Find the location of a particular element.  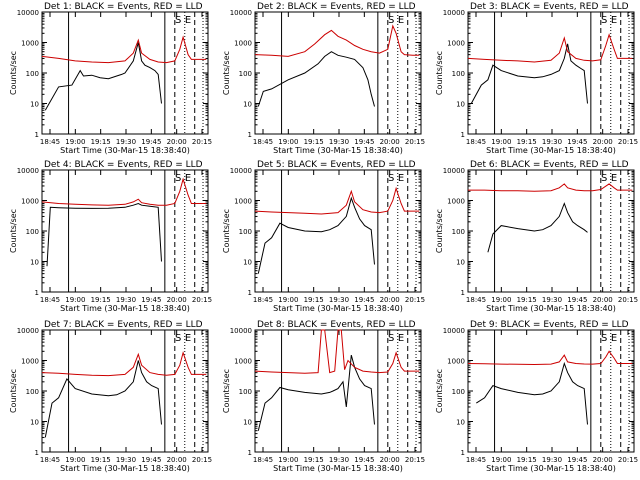

panel-title: Det 3: BLACK = Events, RED = LLD is located at coordinates (549, 7).